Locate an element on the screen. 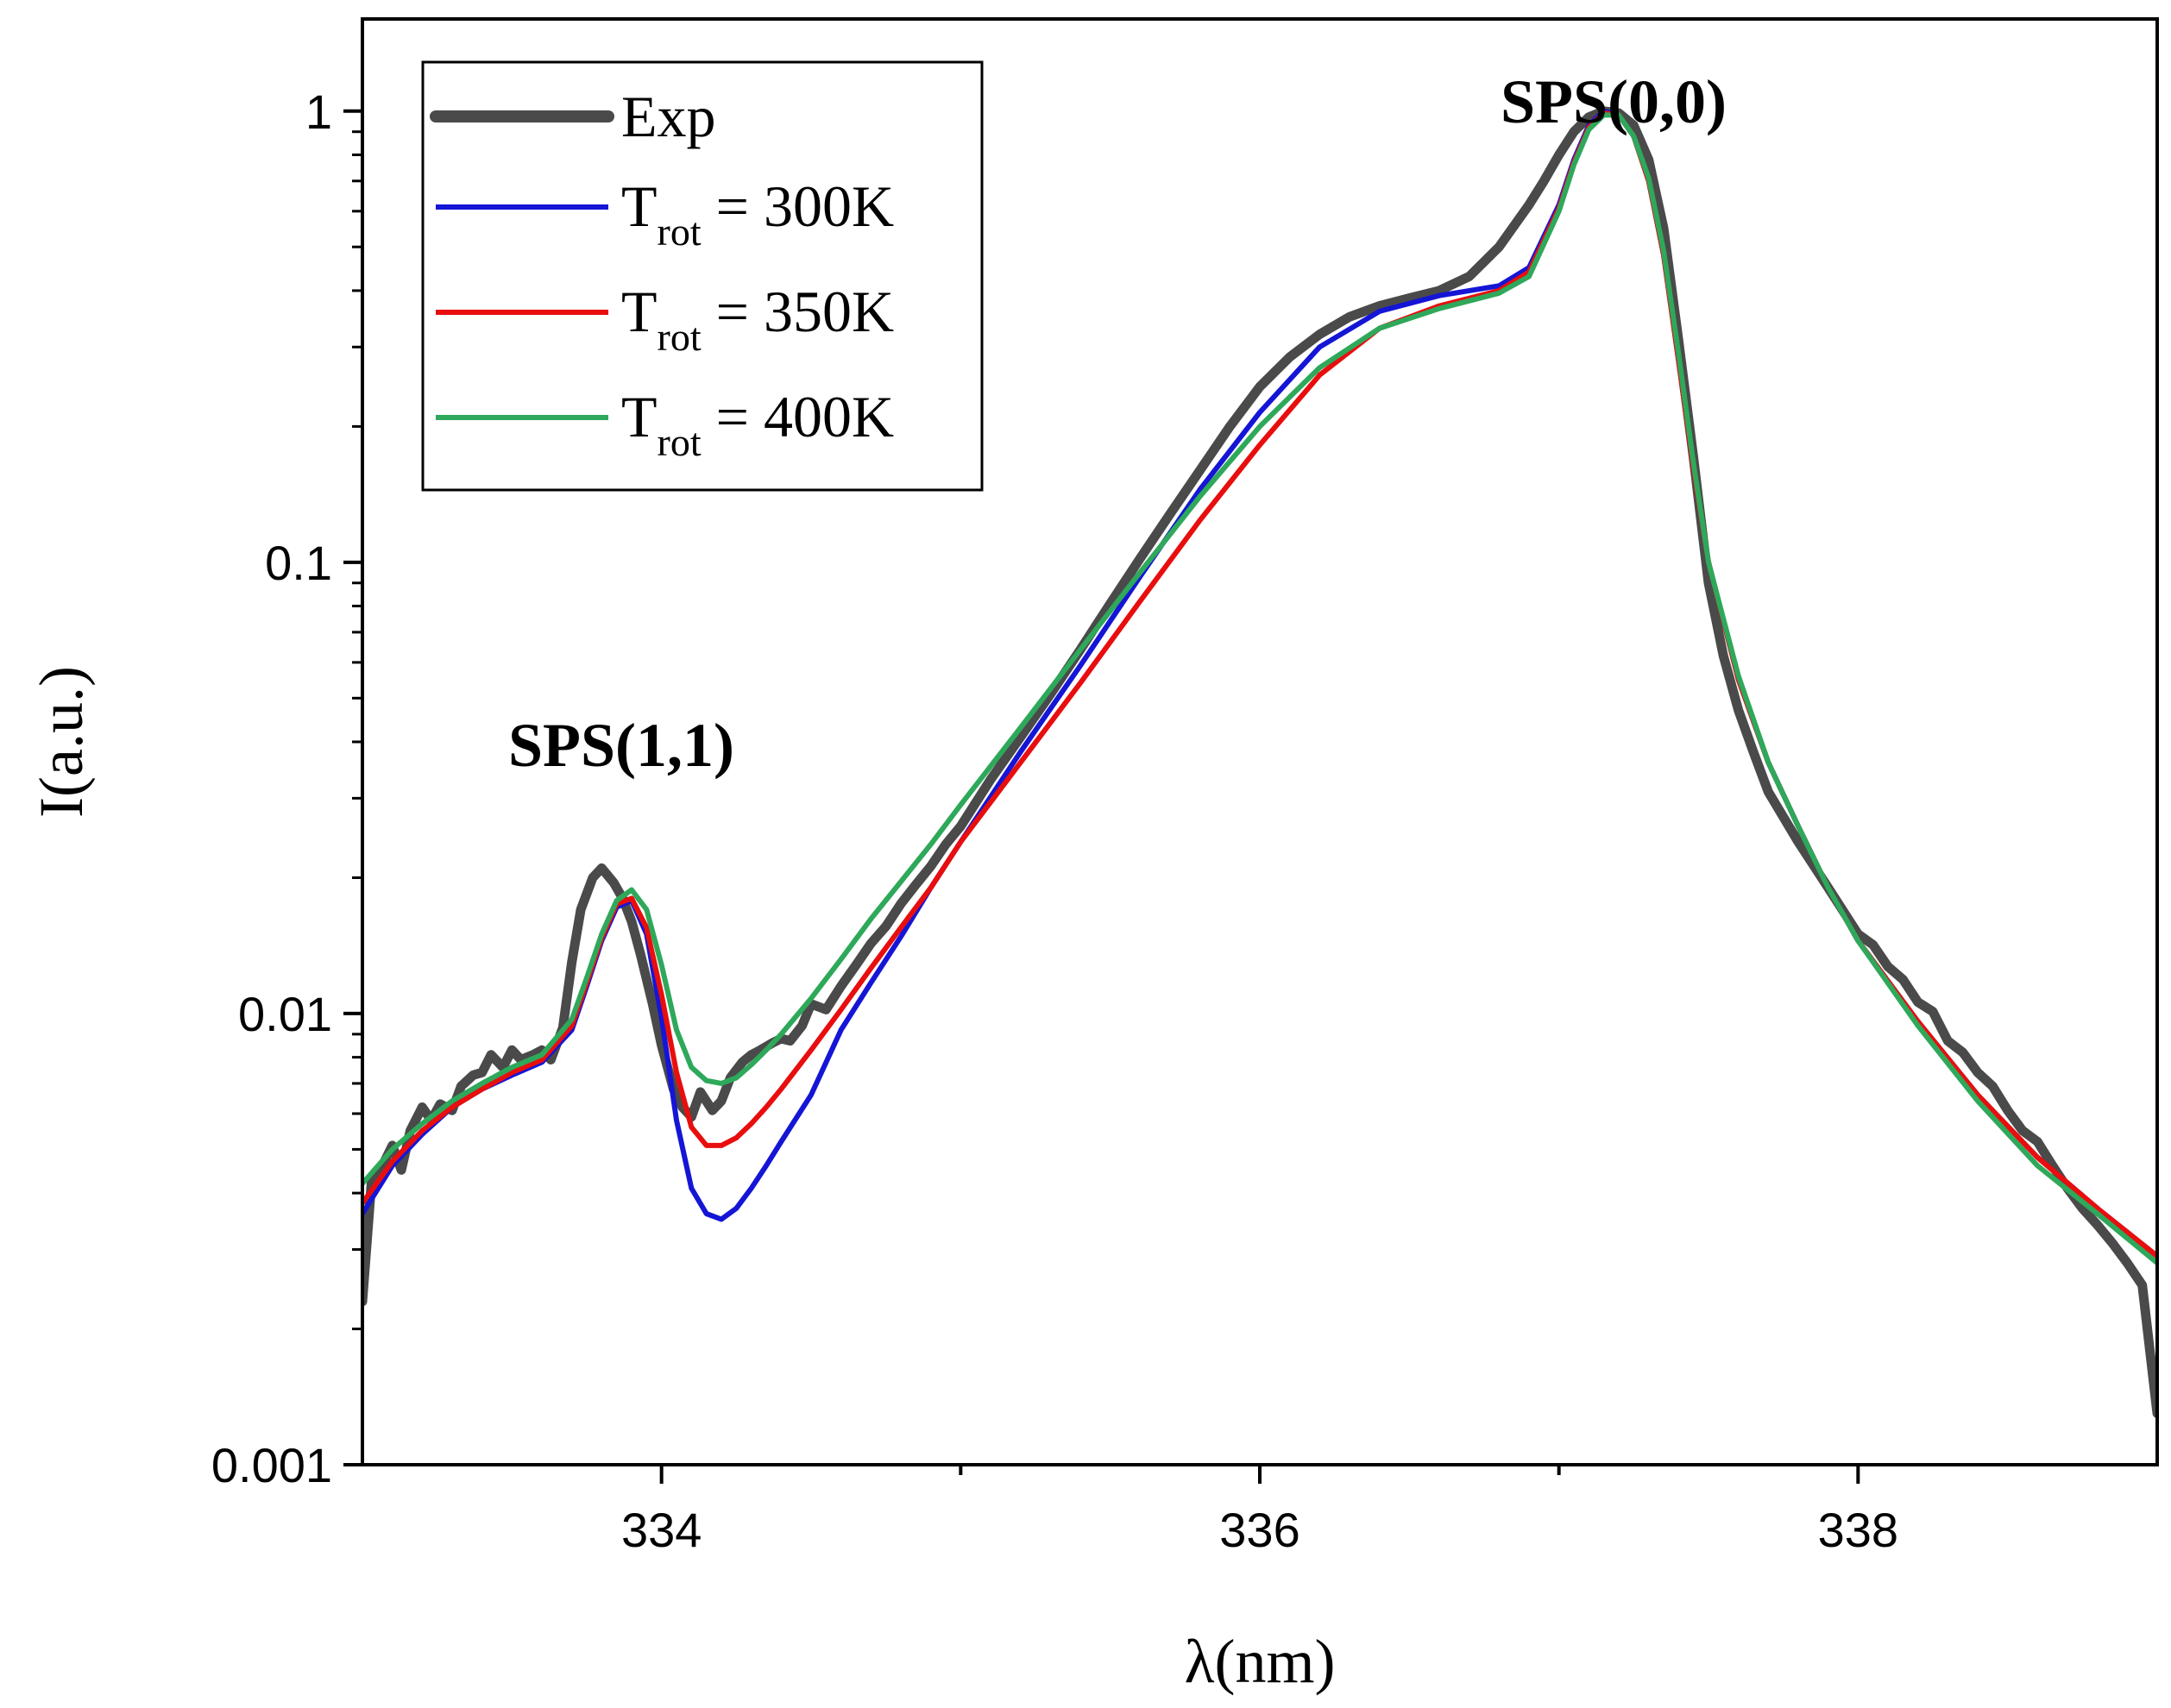  legend-label-350k: Trot = 350K is located at coordinates (757, 319).